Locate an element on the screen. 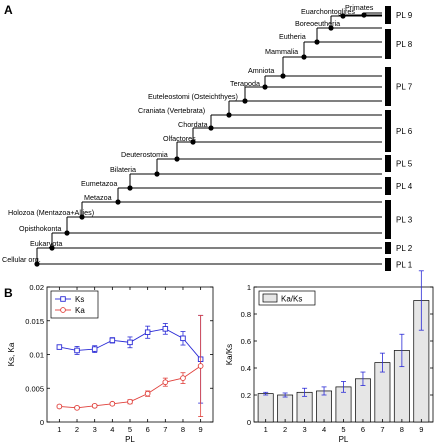 The height and width of the screenshot is (444, 441). node-label: Chordata is located at coordinates (193, 124).